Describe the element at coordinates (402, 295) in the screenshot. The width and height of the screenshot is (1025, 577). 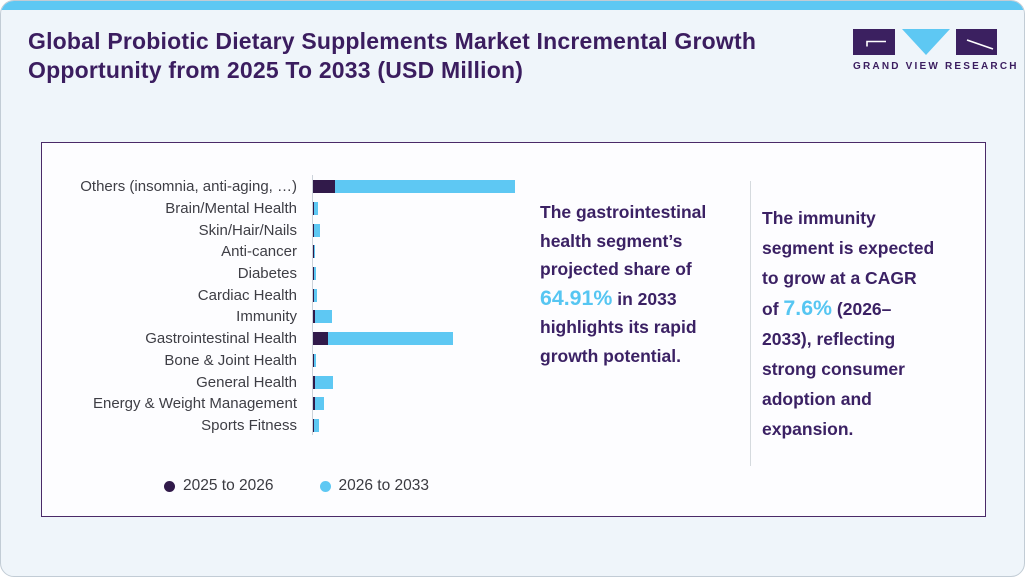
I see `chart-row: Cardiac Health` at that location.